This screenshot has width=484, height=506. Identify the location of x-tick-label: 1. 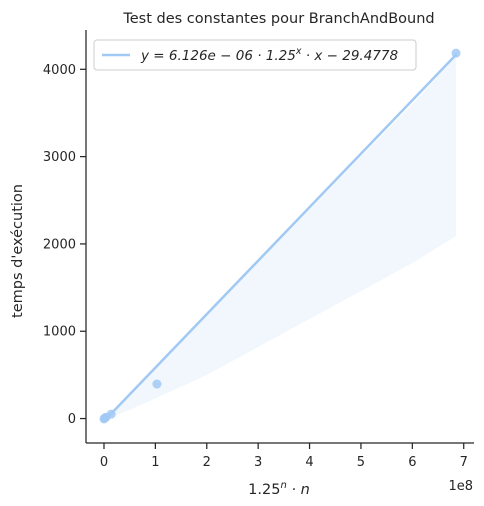
(155, 462).